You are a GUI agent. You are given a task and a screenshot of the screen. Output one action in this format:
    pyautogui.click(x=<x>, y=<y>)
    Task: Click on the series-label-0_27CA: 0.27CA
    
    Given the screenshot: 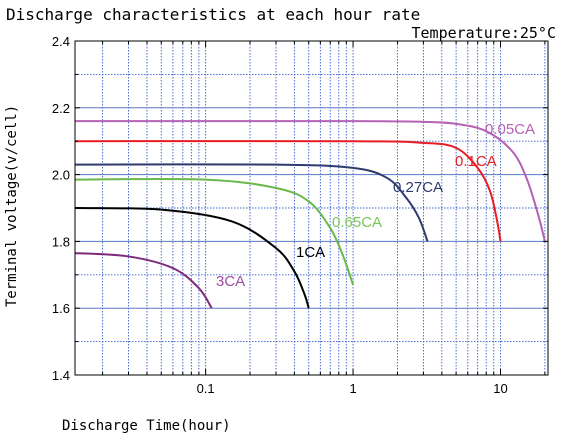 What is the action you would take?
    pyautogui.click(x=418, y=187)
    